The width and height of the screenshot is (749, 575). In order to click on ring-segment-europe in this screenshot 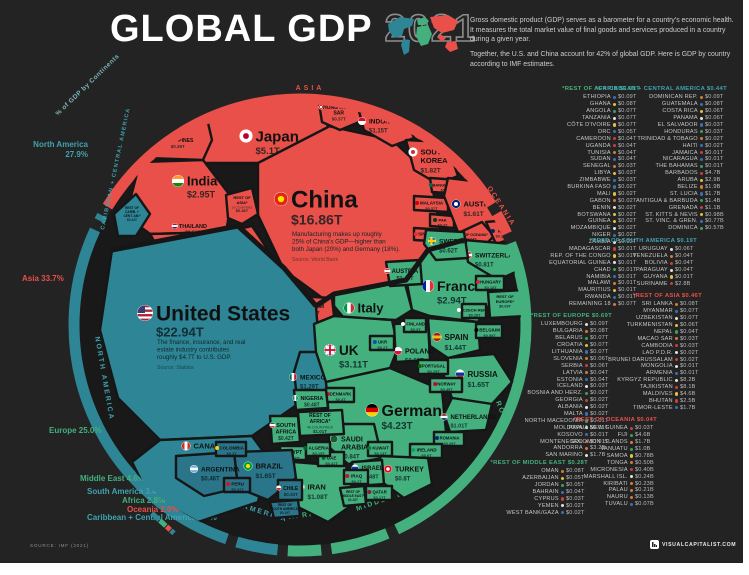, I will do `click(463, 388)`.